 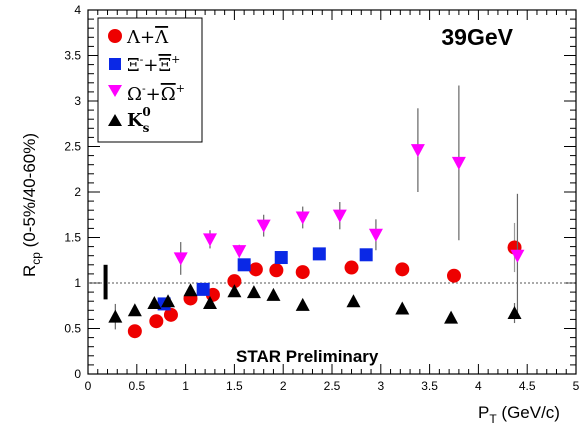 I want to click on x-tick-label: 4.5, so click(x=527, y=386).